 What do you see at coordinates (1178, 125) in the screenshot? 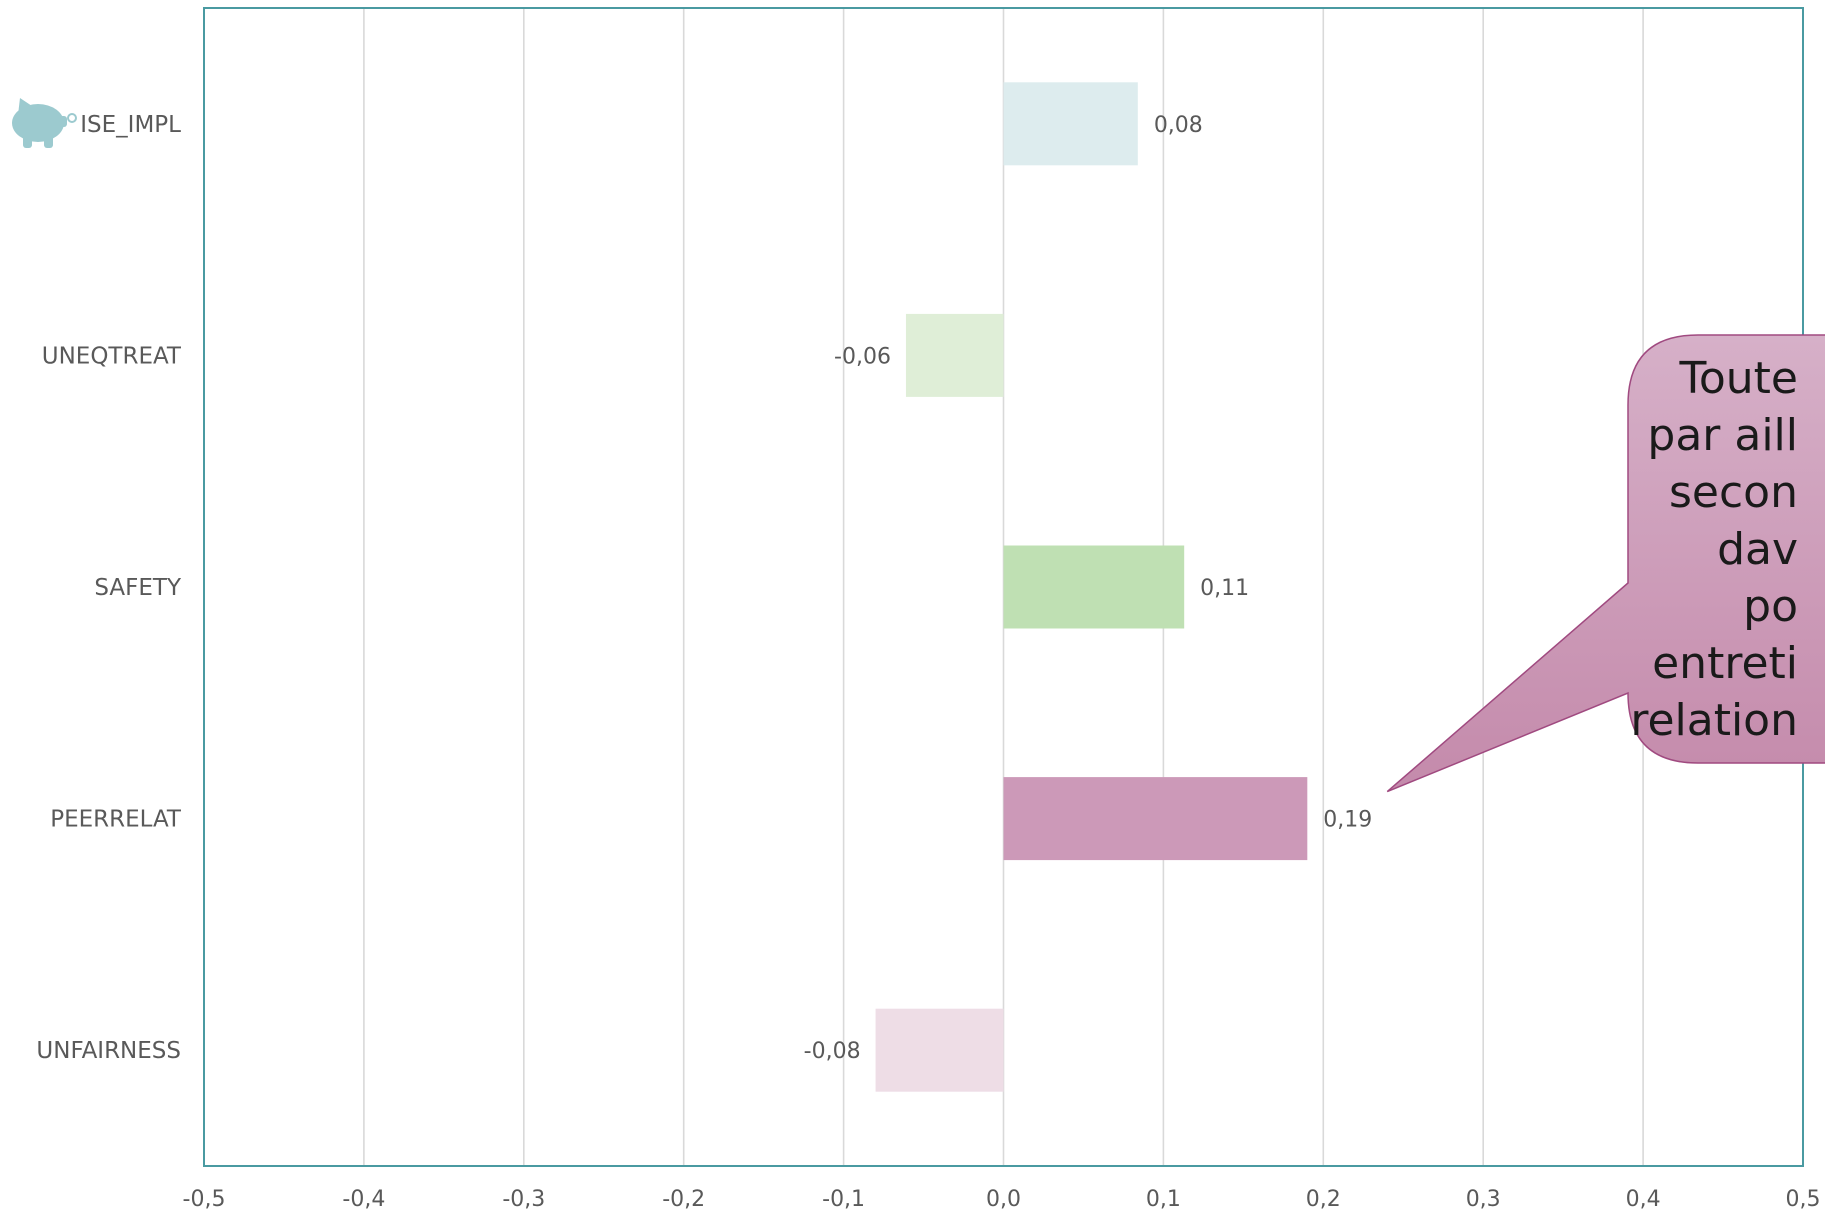
I see `data-label: 0,08` at bounding box center [1178, 125].